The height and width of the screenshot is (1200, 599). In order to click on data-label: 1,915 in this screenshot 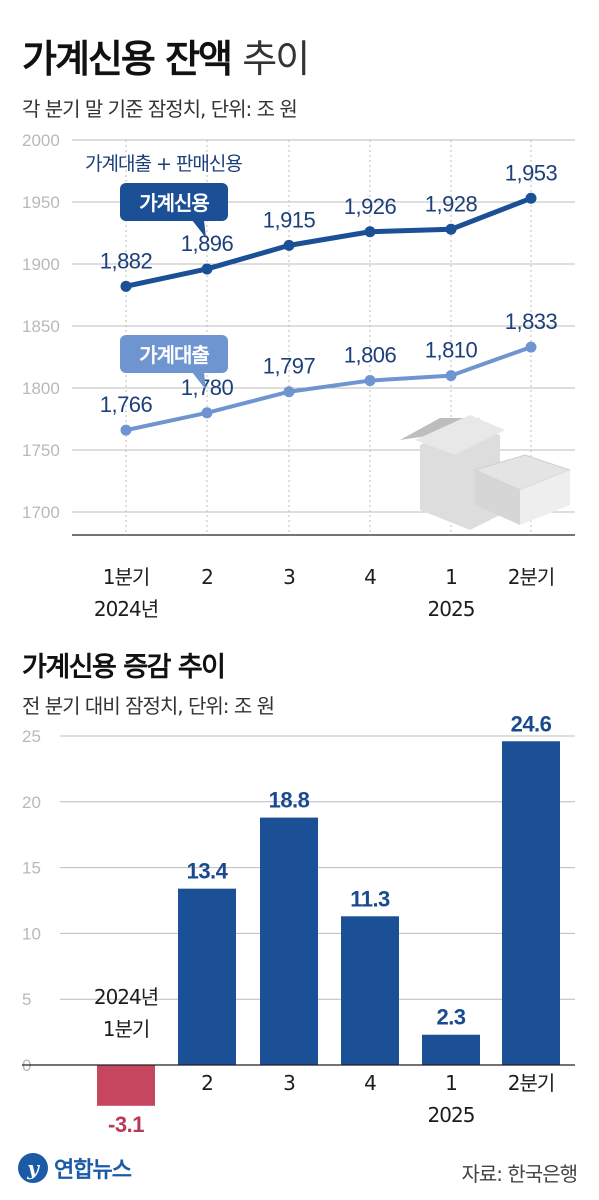, I will do `click(289, 219)`.